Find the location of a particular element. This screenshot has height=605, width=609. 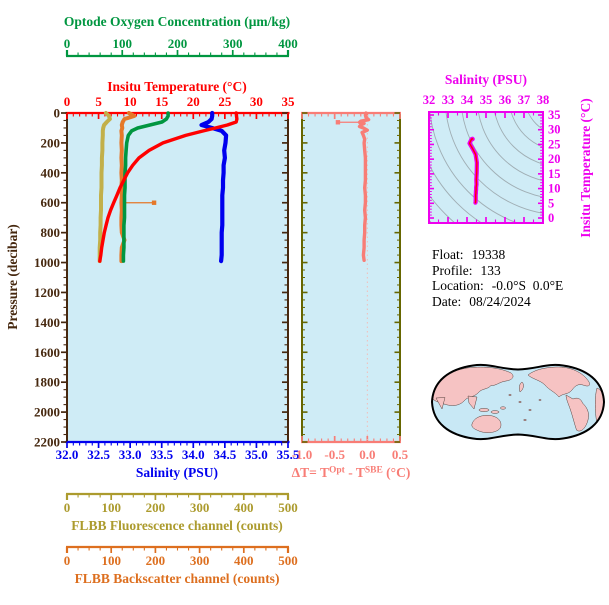

backscatter-tick-label: 500 is located at coordinates (288, 560).